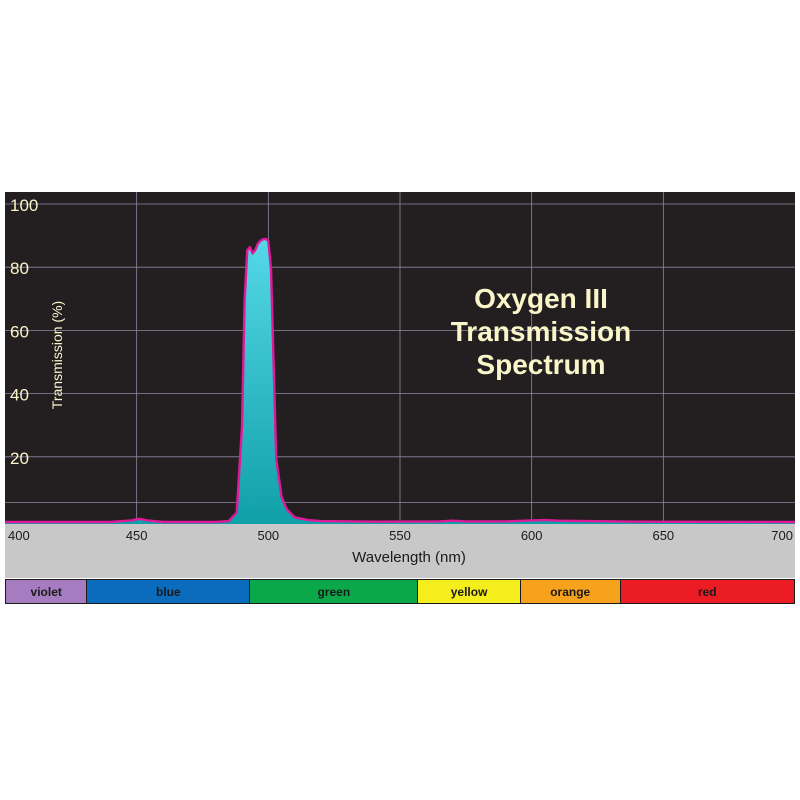 Image resolution: width=800 pixels, height=800 pixels. Describe the element at coordinates (541, 298) in the screenshot. I see `chart-title-line: Oxygen III` at that location.